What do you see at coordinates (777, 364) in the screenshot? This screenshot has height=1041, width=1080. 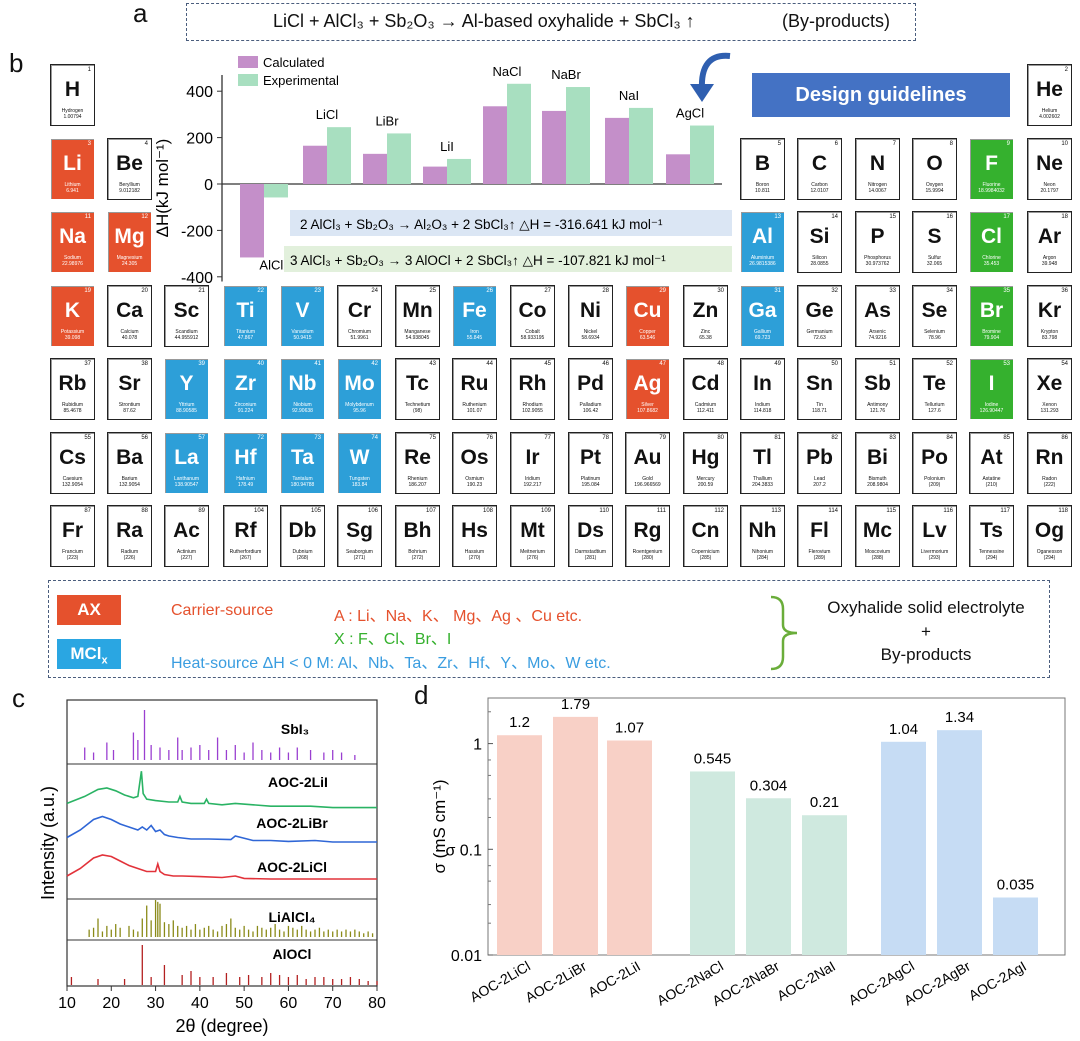 I see `atomic-number: 49` at bounding box center [777, 364].